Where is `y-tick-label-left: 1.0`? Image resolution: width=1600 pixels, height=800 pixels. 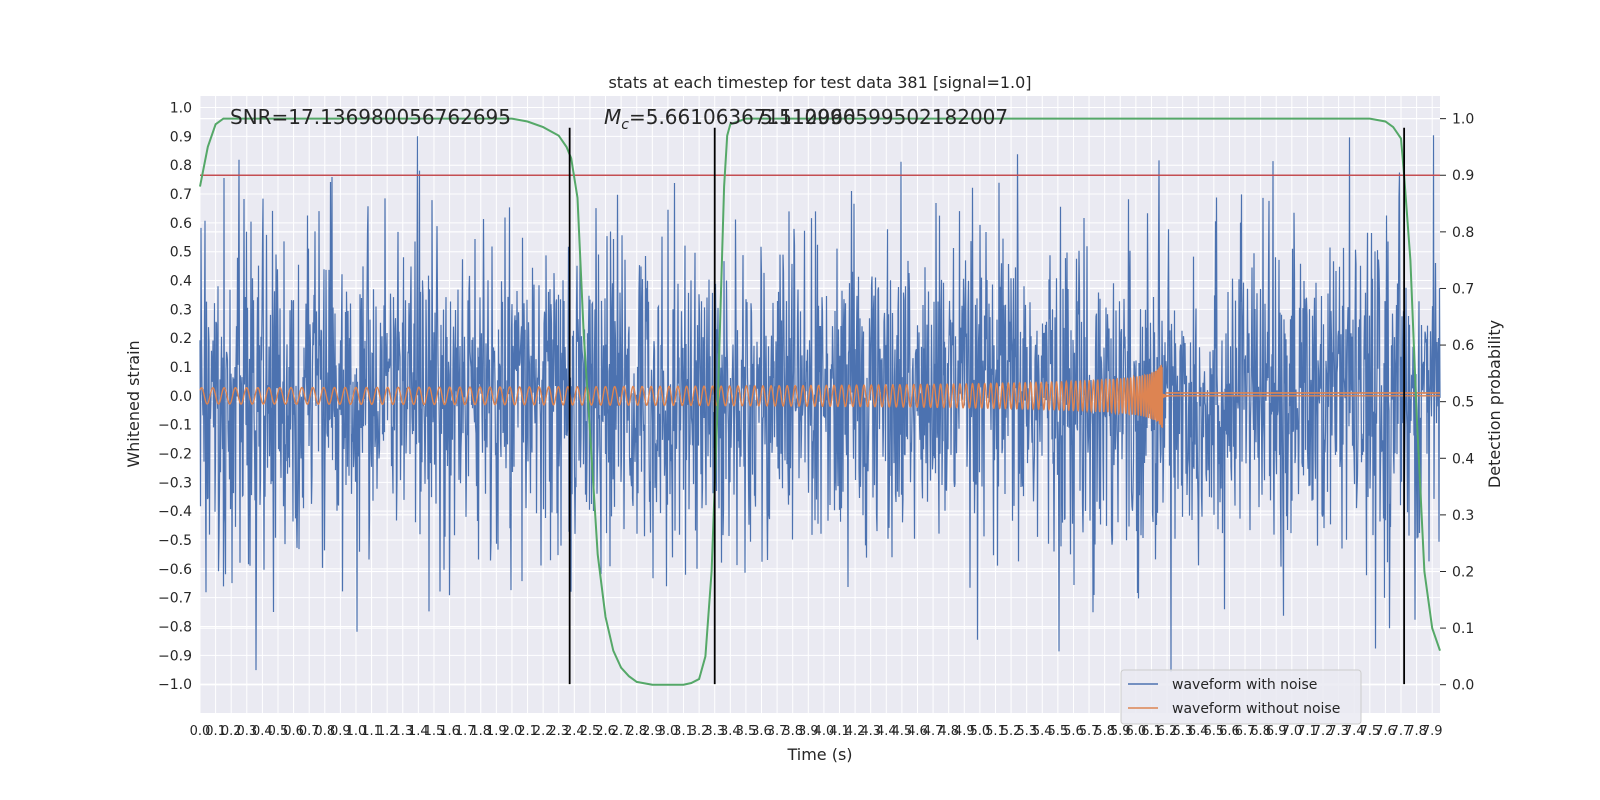 y-tick-label-left: 1.0 is located at coordinates (181, 109).